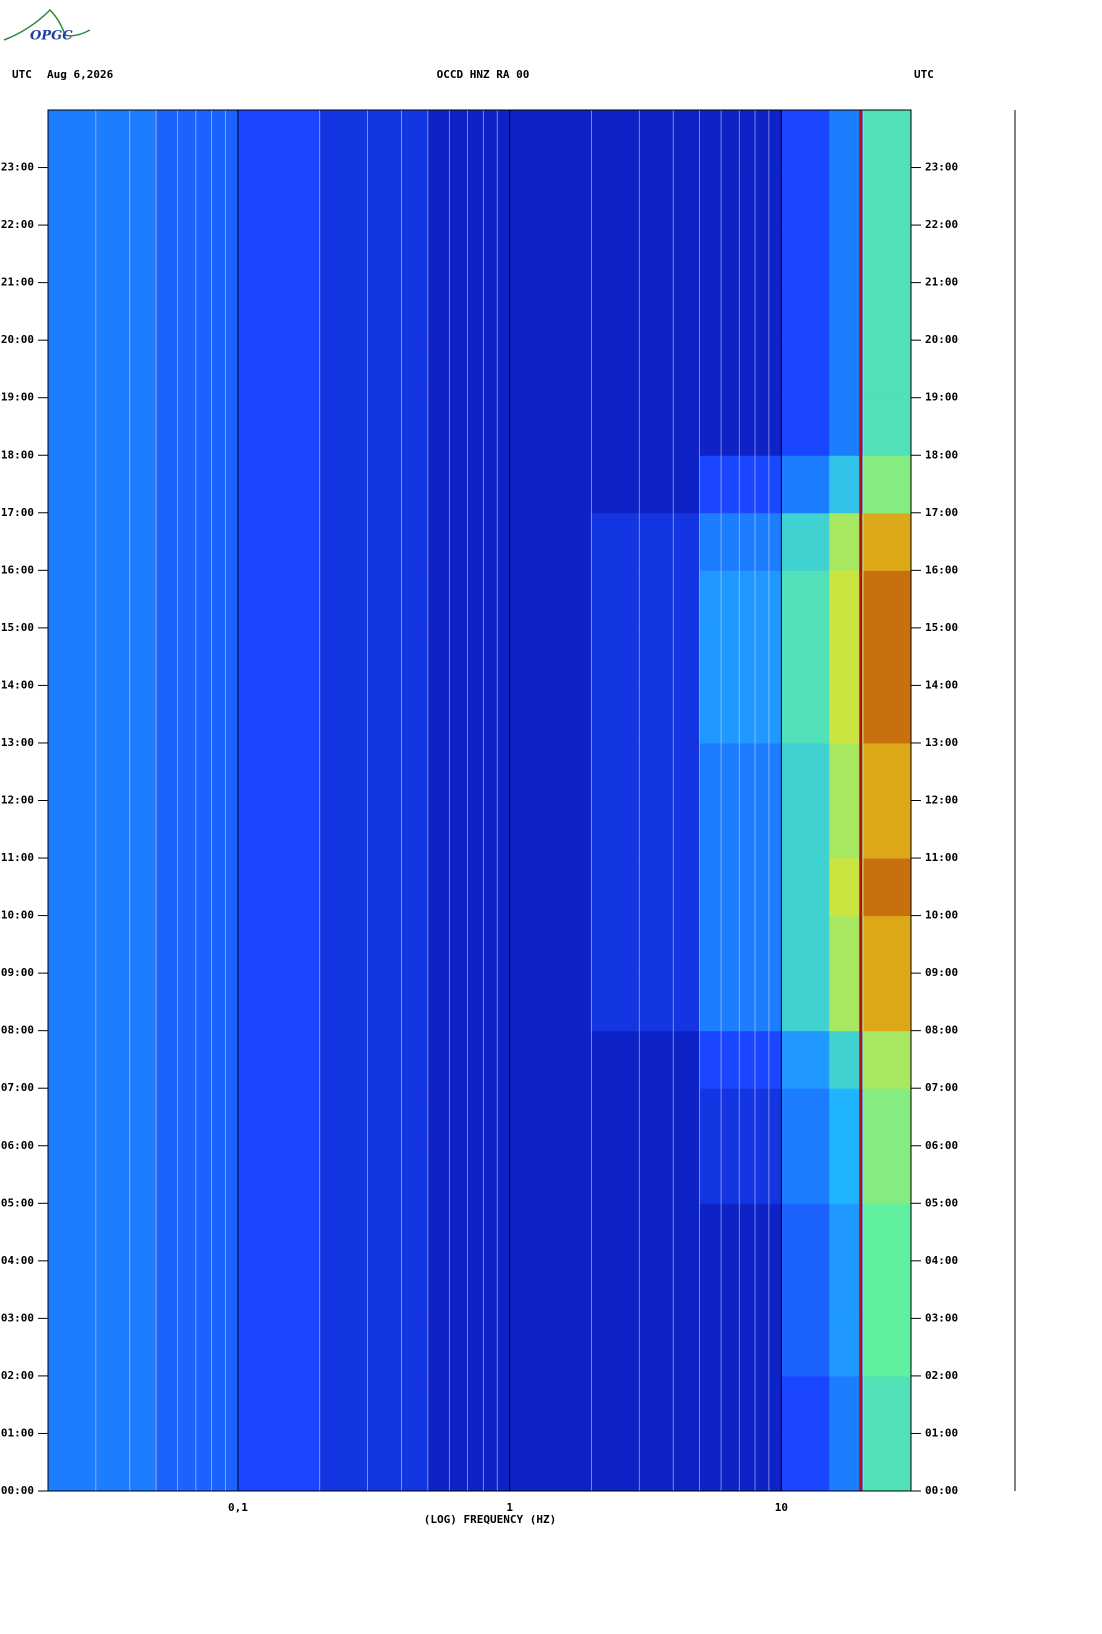 The height and width of the screenshot is (1634, 1102). I want to click on y-tick-label-left: 12:00, so click(17, 800).